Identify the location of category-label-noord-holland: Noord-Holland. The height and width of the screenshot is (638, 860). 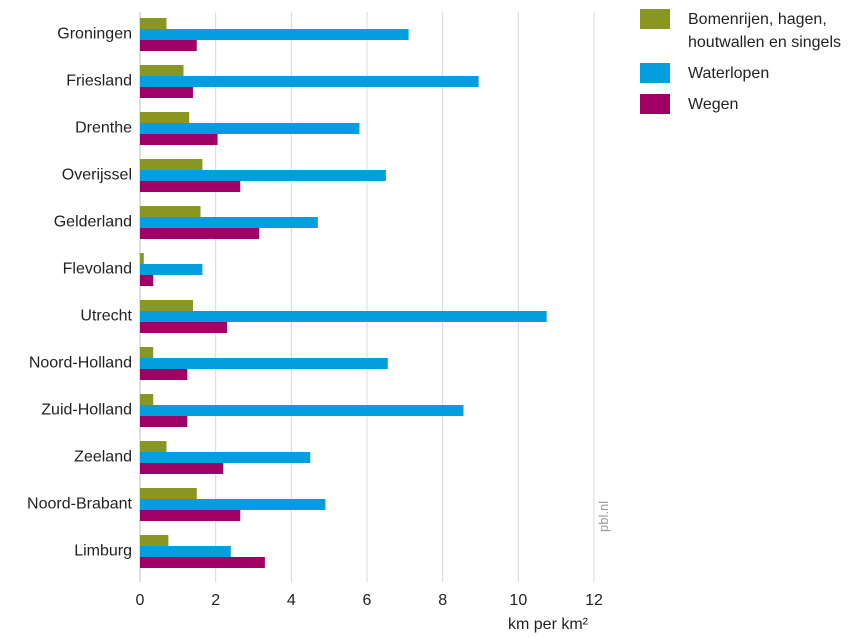
(80, 363).